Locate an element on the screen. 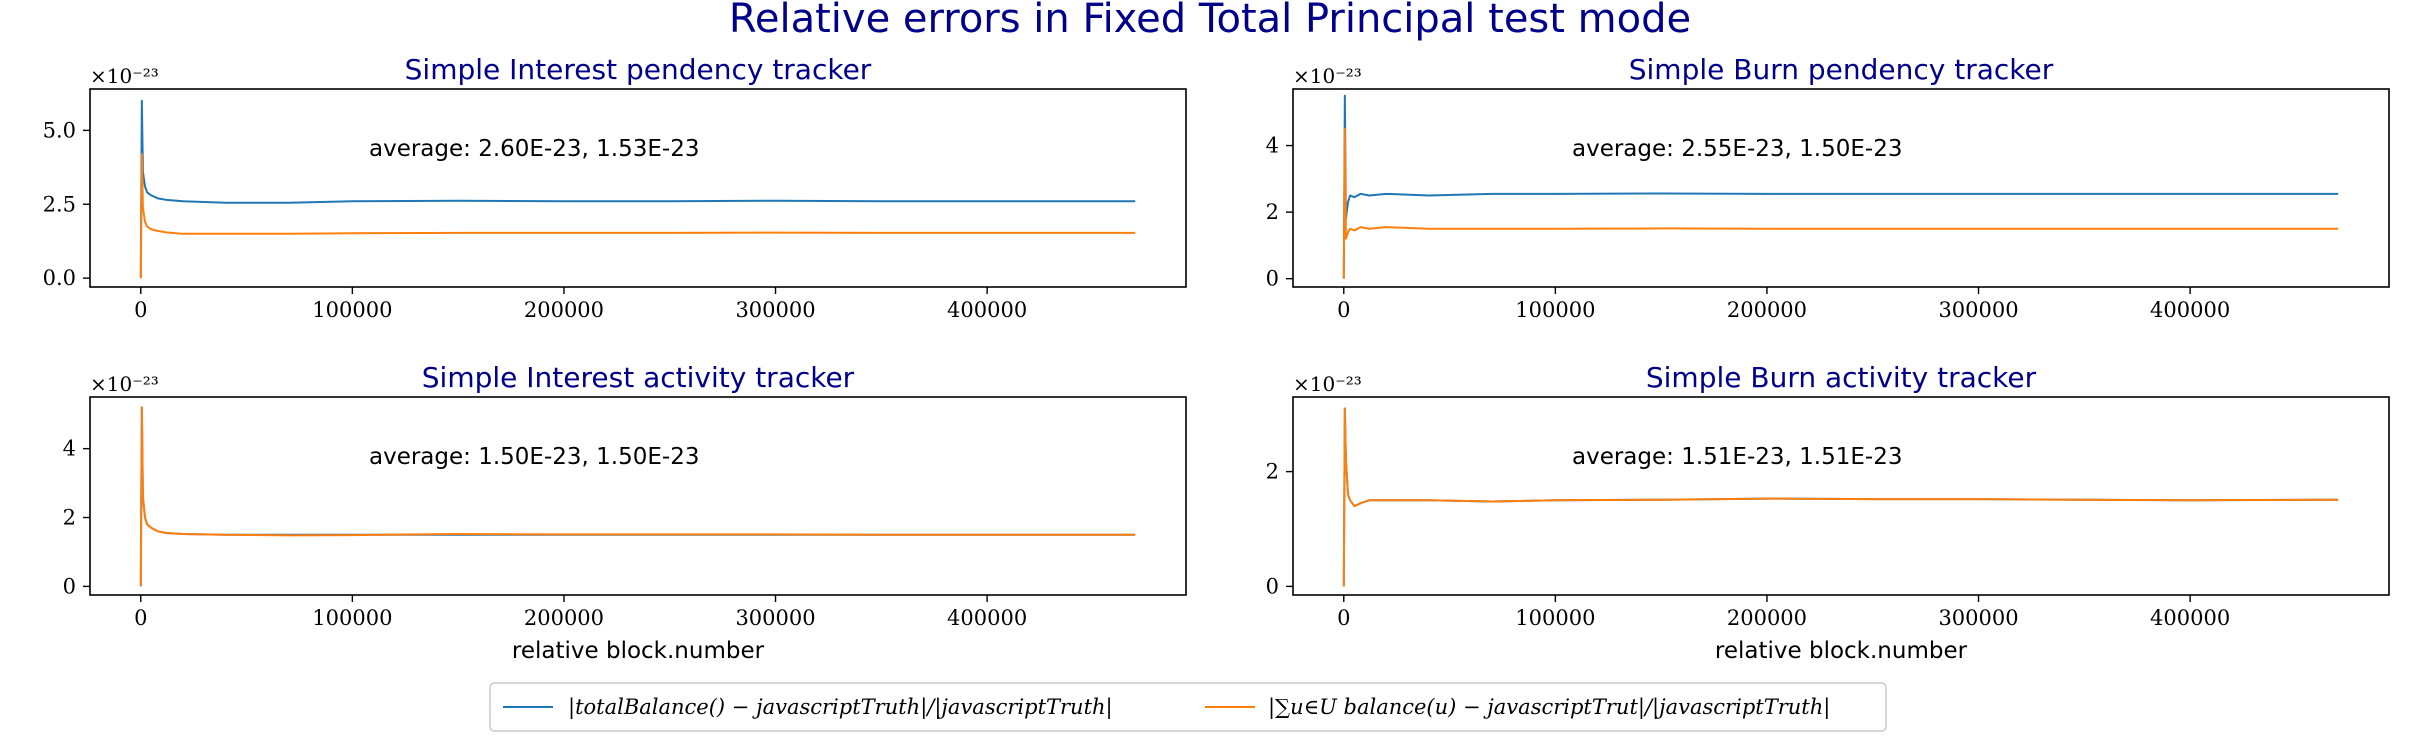 The height and width of the screenshot is (737, 2420). subplot-title: Simple Interest pendency tracker is located at coordinates (638, 69).